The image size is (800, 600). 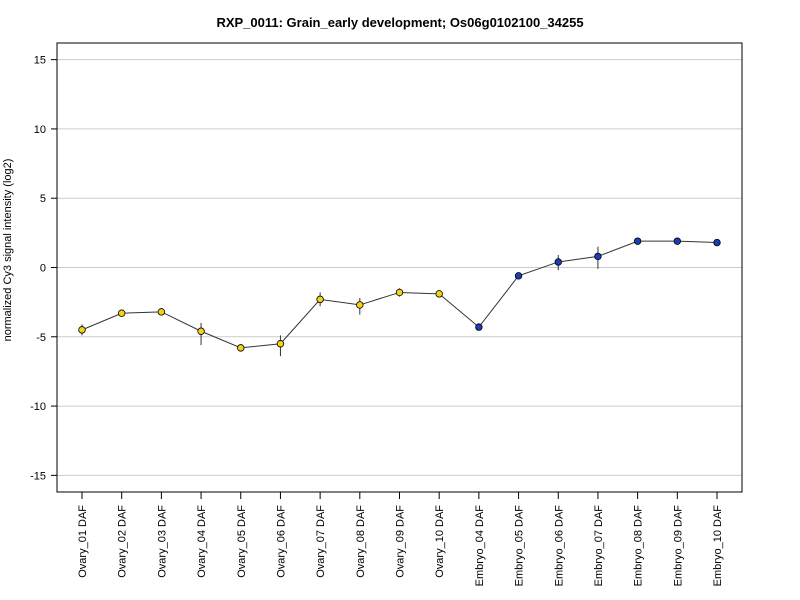 What do you see at coordinates (40, 61) in the screenshot?
I see `y-tick-label: 15` at bounding box center [40, 61].